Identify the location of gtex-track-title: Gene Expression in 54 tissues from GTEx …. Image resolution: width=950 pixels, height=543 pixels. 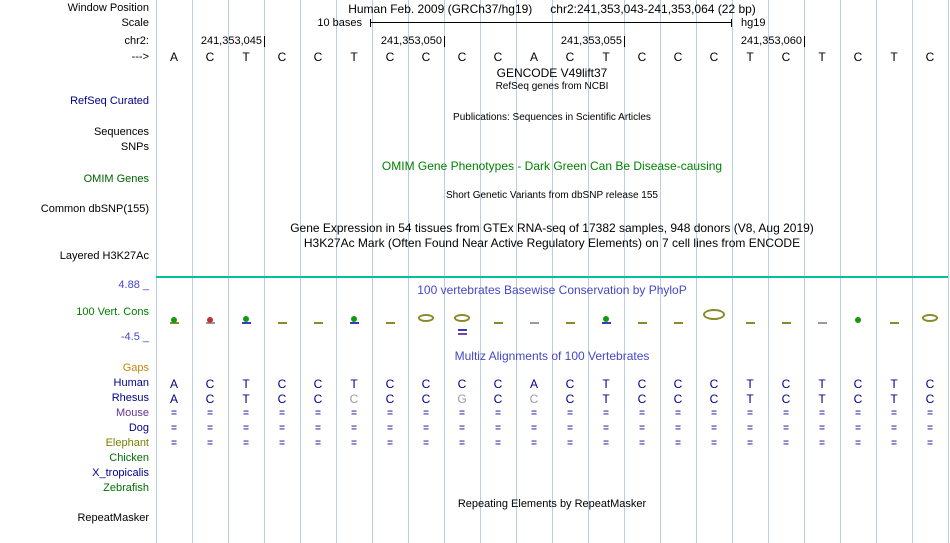
(552, 228).